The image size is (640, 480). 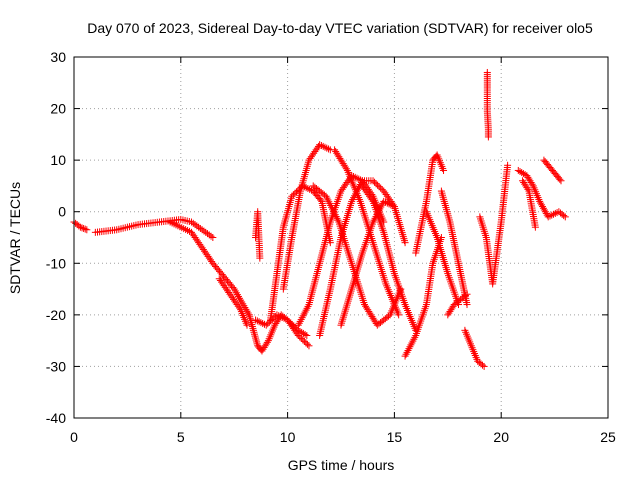 I want to click on y-tick-labels: 30 20 10 0 -10 -20 -30 -40, so click(x=56, y=237).